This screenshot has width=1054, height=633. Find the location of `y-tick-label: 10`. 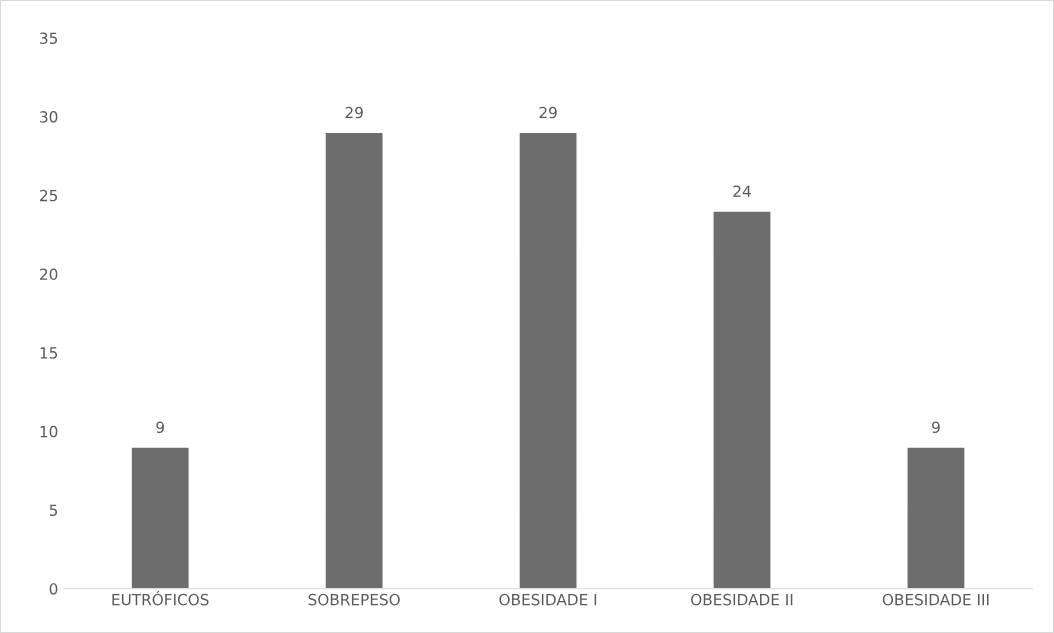

y-tick-label: 10 is located at coordinates (49, 431).